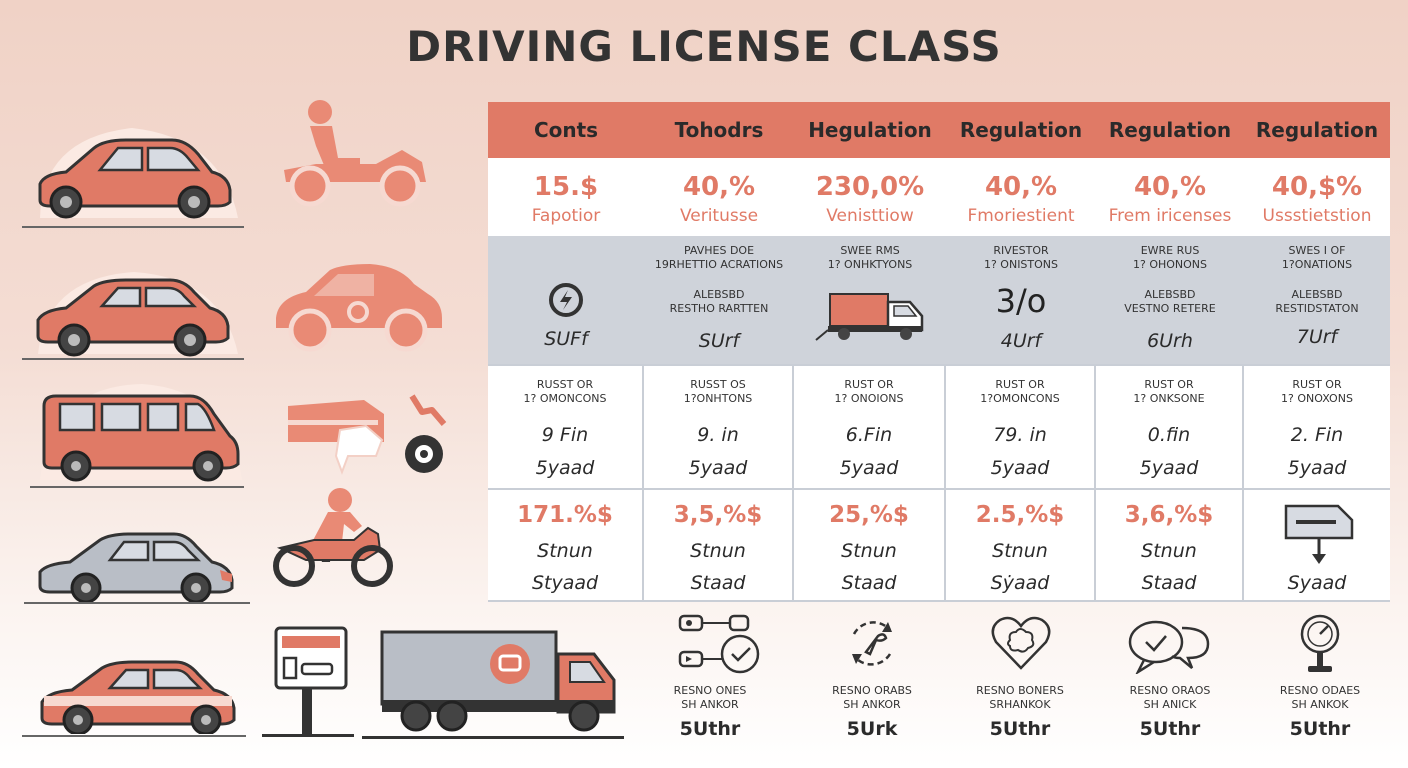  Describe the element at coordinates (1170, 690) in the screenshot. I see `feature-caption: RESNO ORAOS` at that location.